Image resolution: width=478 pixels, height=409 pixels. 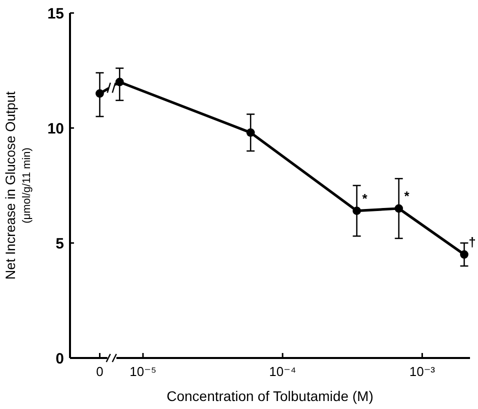 What do you see at coordinates (60, 359) in the screenshot?
I see `y-tick-label: 0` at bounding box center [60, 359].